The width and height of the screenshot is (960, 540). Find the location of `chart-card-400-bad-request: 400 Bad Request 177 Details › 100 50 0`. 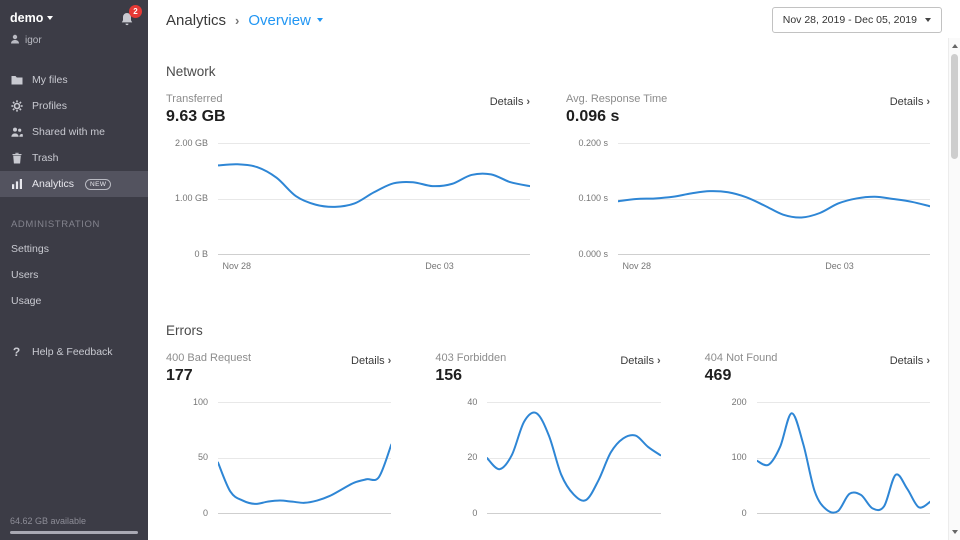

chart-card-400-bad-request: 400 Bad Request 177 Details › 100 50 0 is located at coordinates (279, 442).